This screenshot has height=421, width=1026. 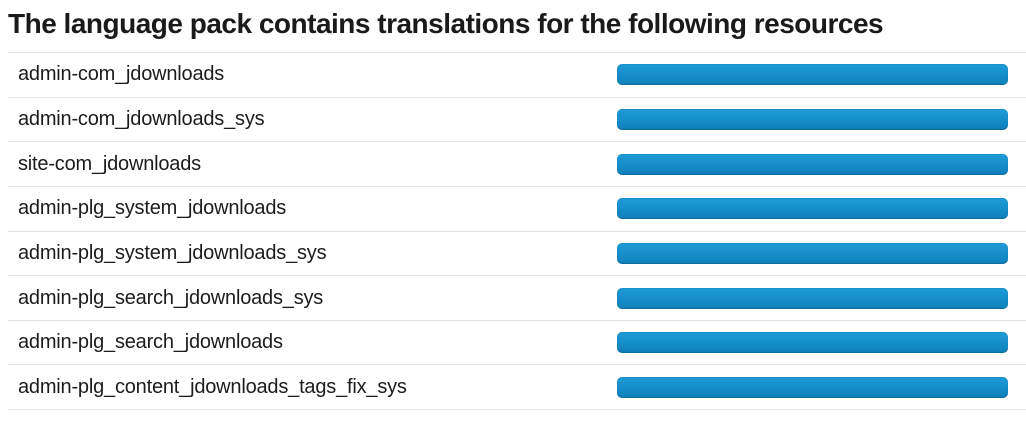 What do you see at coordinates (171, 297) in the screenshot?
I see `resource-label: admin-plg_search_jdownloads_sys` at bounding box center [171, 297].